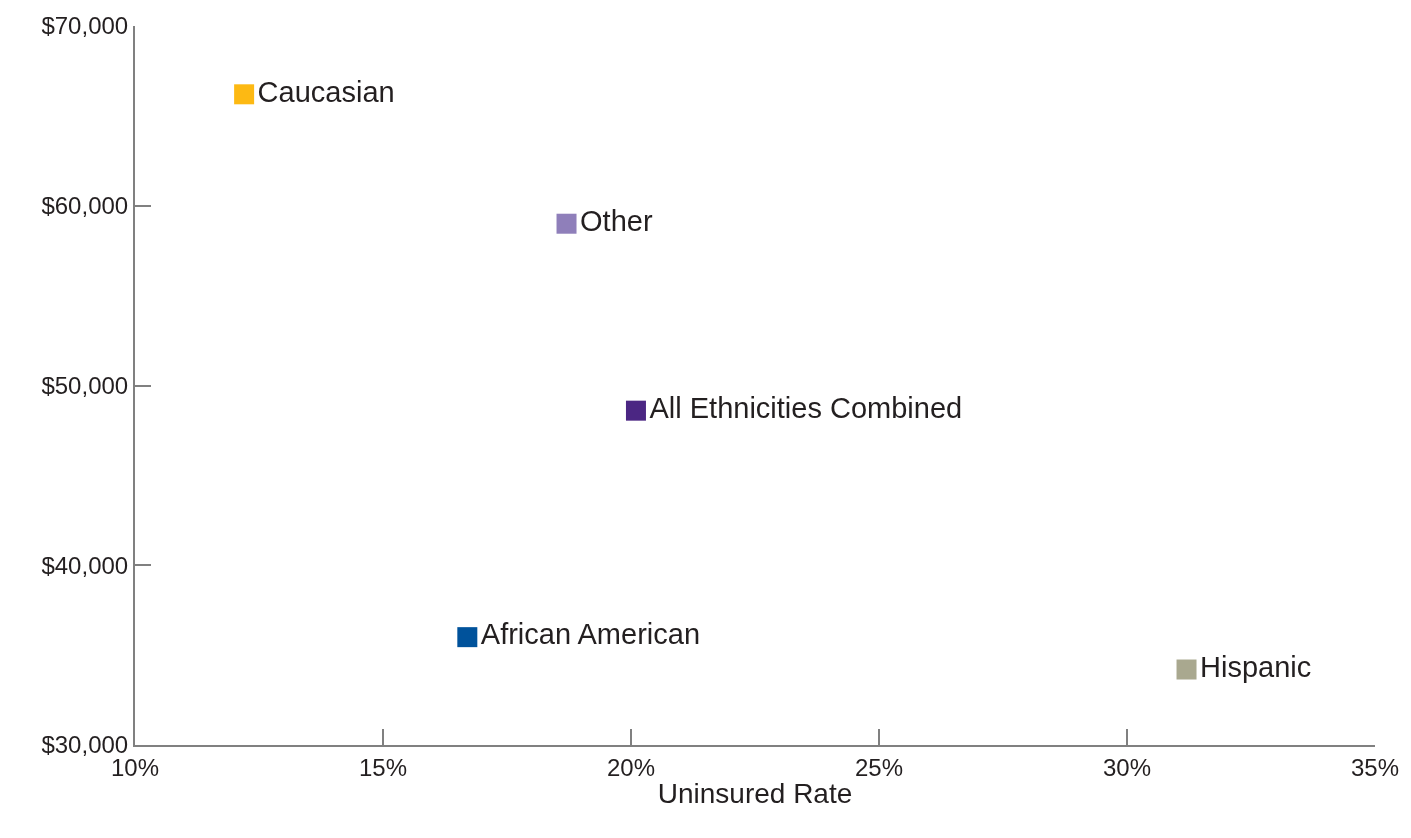 This screenshot has height=838, width=1411. What do you see at coordinates (631, 767) in the screenshot?
I see `x-tick-label: 20%` at bounding box center [631, 767].